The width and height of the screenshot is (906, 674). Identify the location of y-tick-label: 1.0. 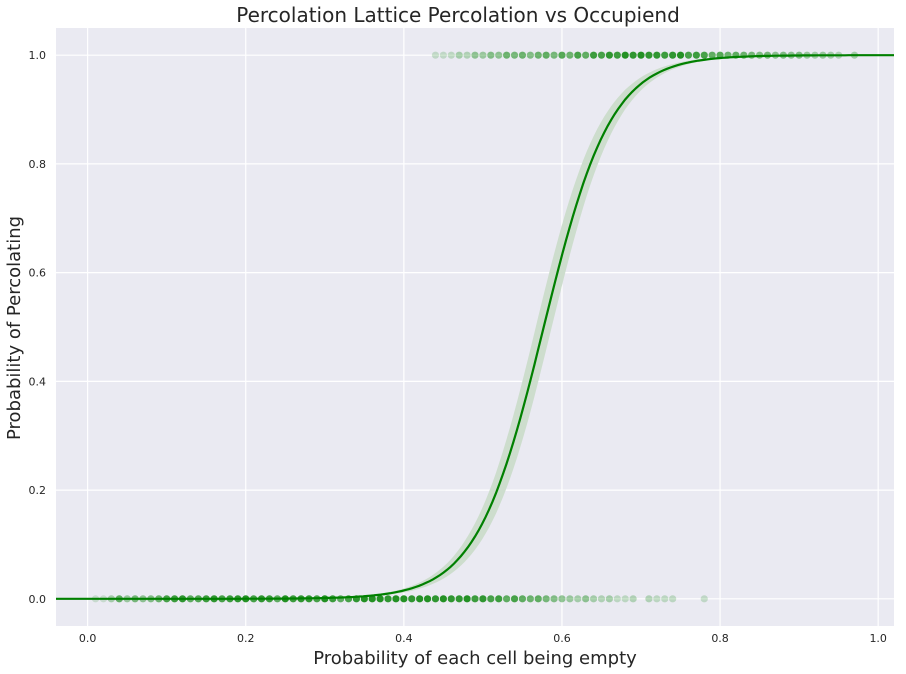
(38, 55).